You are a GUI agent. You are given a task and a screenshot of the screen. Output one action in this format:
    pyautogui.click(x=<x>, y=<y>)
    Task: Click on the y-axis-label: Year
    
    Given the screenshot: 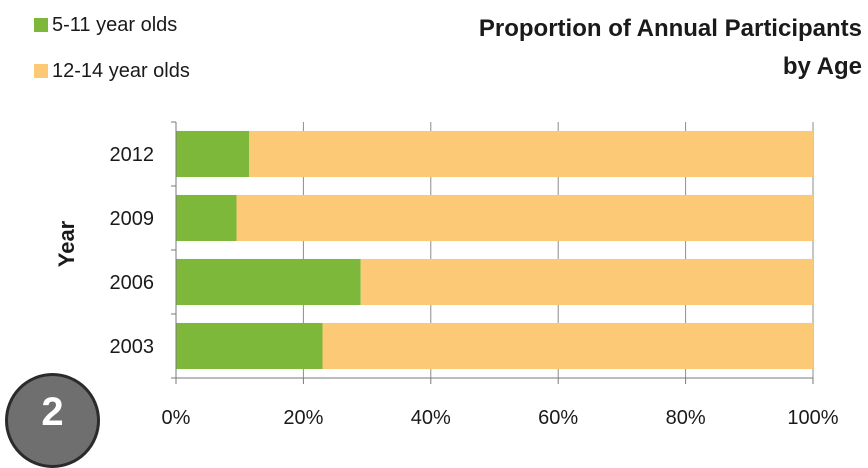 What is the action you would take?
    pyautogui.click(x=66, y=243)
    